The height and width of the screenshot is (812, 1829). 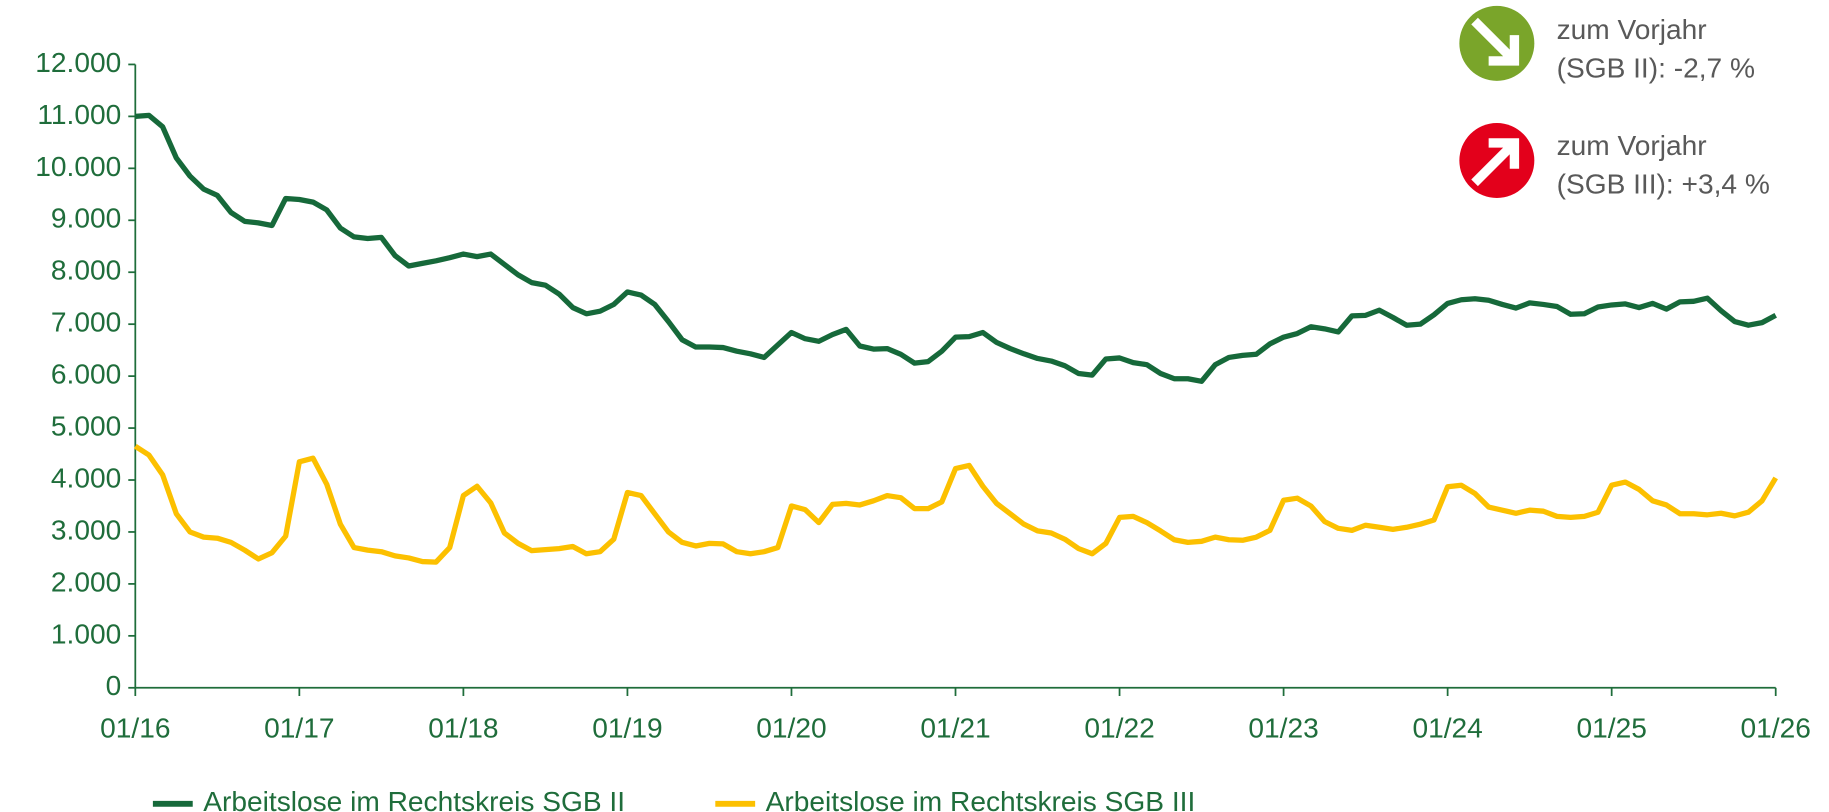 What do you see at coordinates (1283, 727) in the screenshot?
I see `x-tick-label: 01/23` at bounding box center [1283, 727].